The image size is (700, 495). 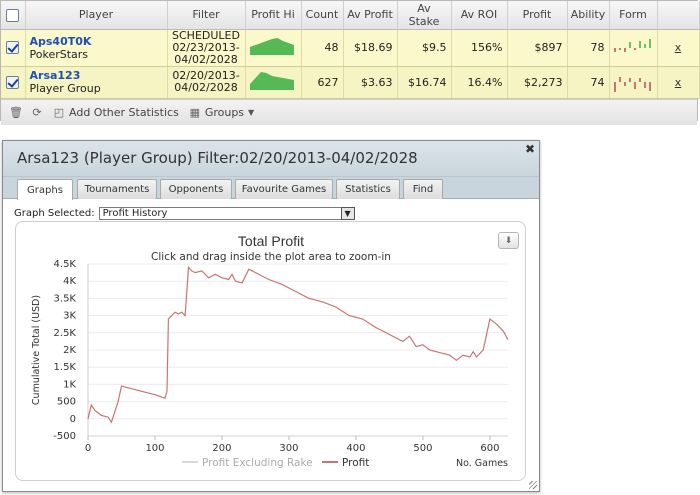 What do you see at coordinates (368, 189) in the screenshot?
I see `tab-statistics: Statistics` at bounding box center [368, 189].